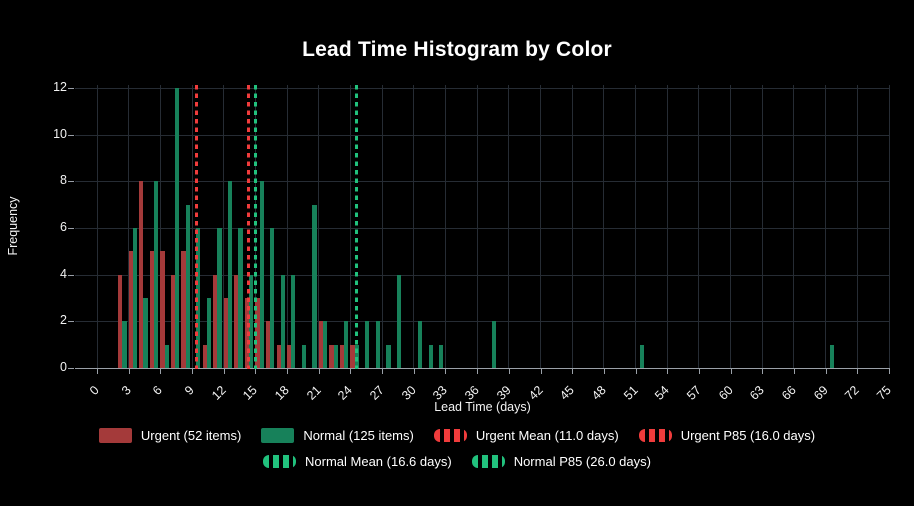 The width and height of the screenshot is (914, 506). Describe the element at coordinates (63, 320) in the screenshot. I see `y-tick-label: 2` at that location.